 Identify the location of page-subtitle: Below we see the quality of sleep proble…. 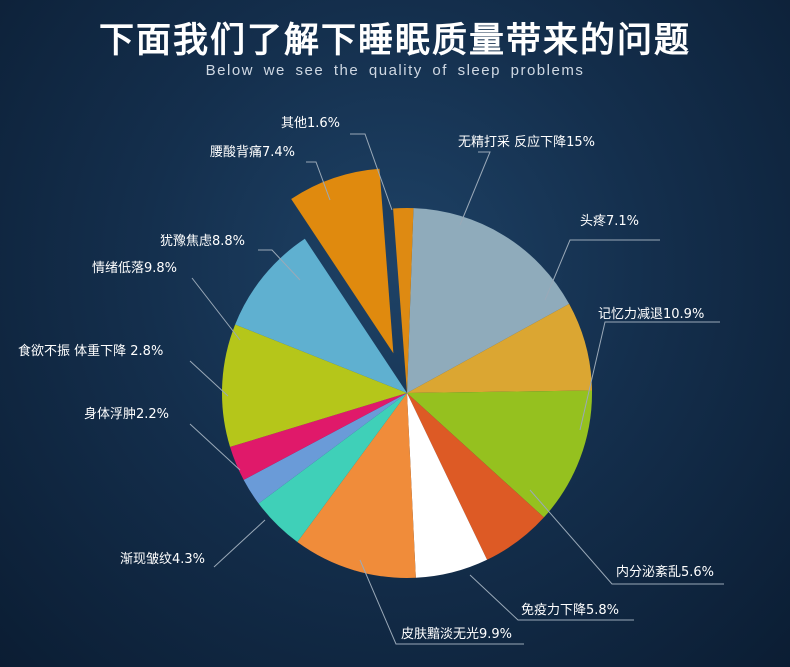
(395, 70).